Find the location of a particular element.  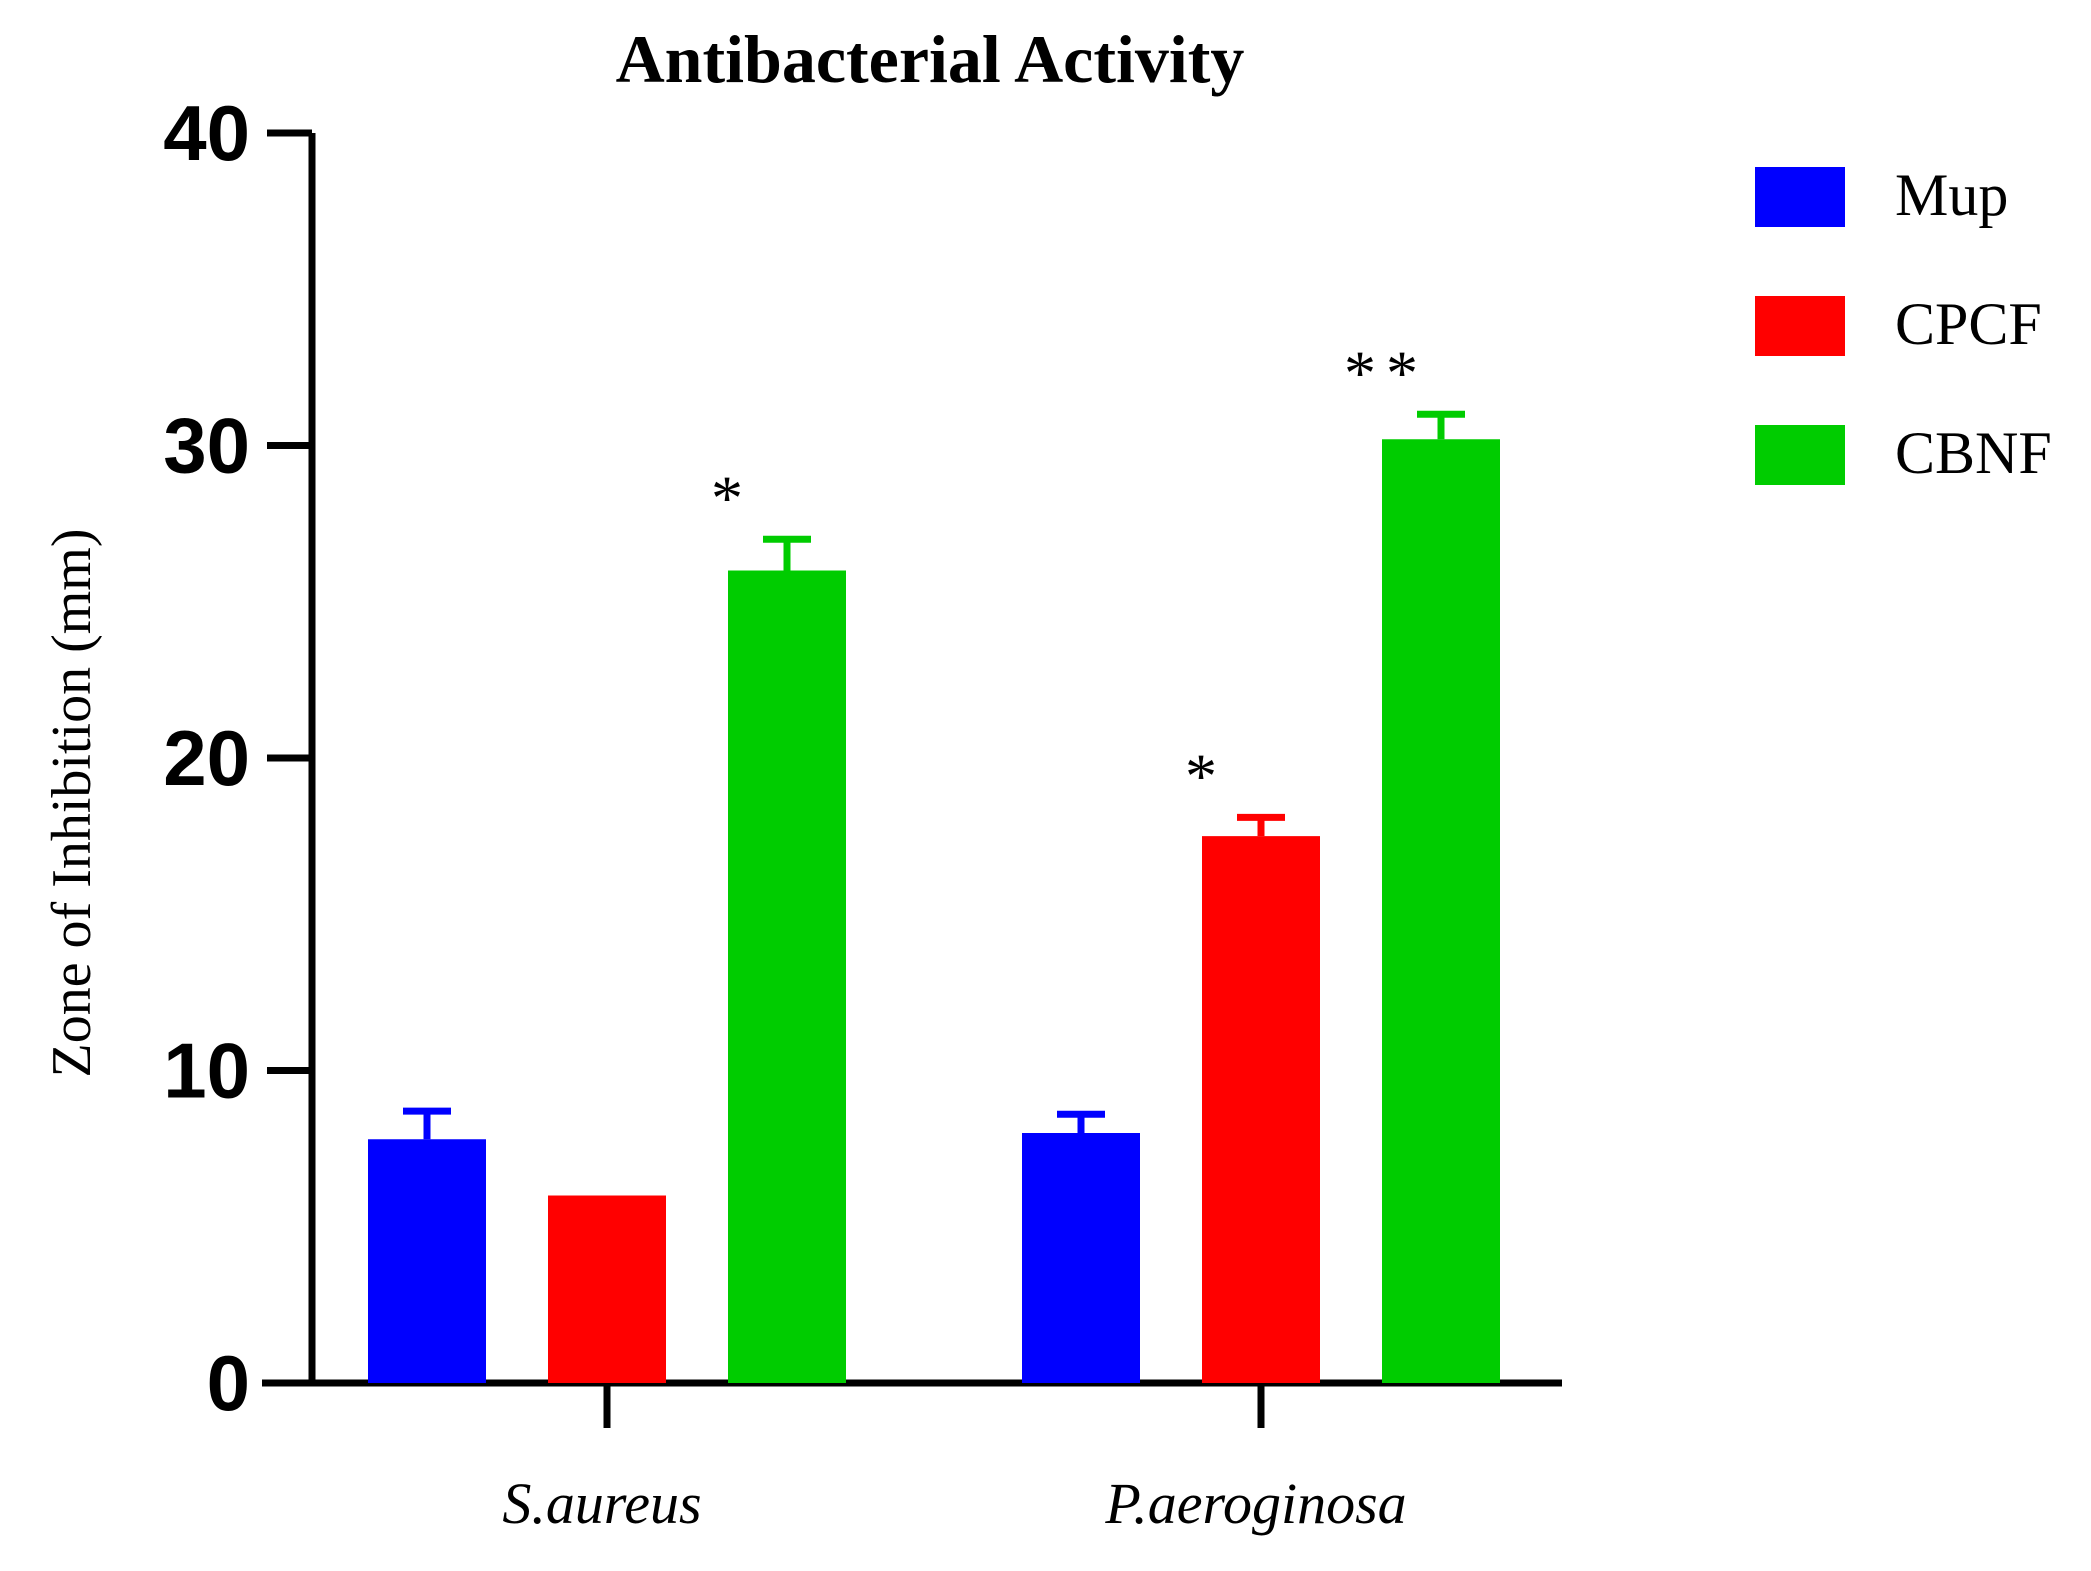

legend: Mup CPCF CBNF is located at coordinates (1903, 324).